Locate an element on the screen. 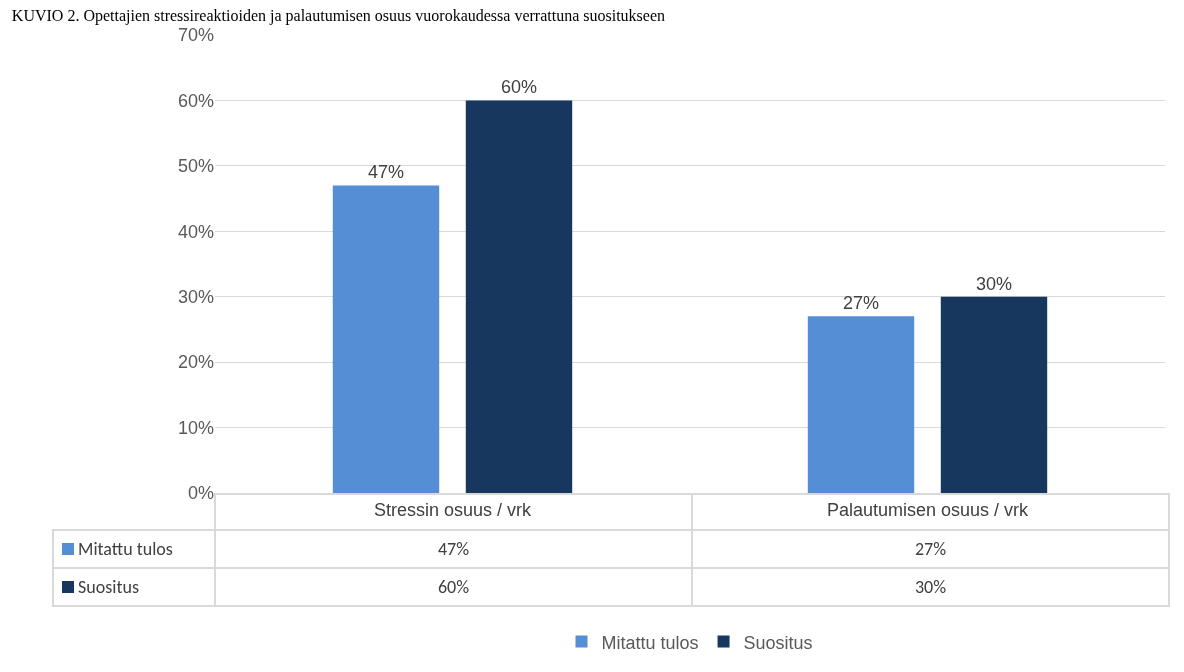 Image resolution: width=1184 pixels, height=672 pixels. data-label: 60% is located at coordinates (453, 587).